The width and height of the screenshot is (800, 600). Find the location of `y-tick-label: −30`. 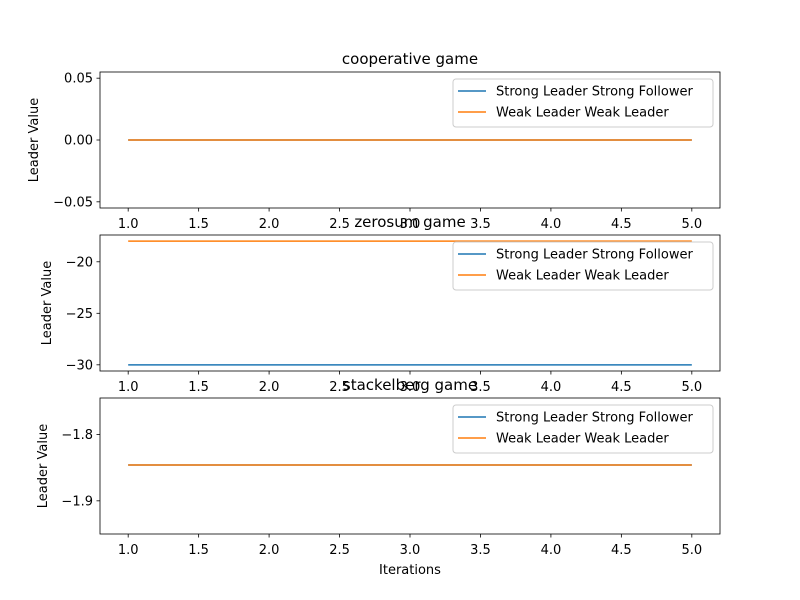

y-tick-label: −30 is located at coordinates (79, 365).